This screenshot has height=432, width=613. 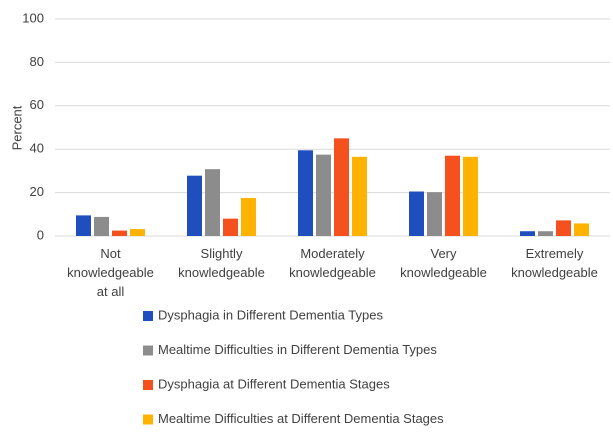 I want to click on x-tick-label: Very knowledgeable, so click(x=443, y=263).